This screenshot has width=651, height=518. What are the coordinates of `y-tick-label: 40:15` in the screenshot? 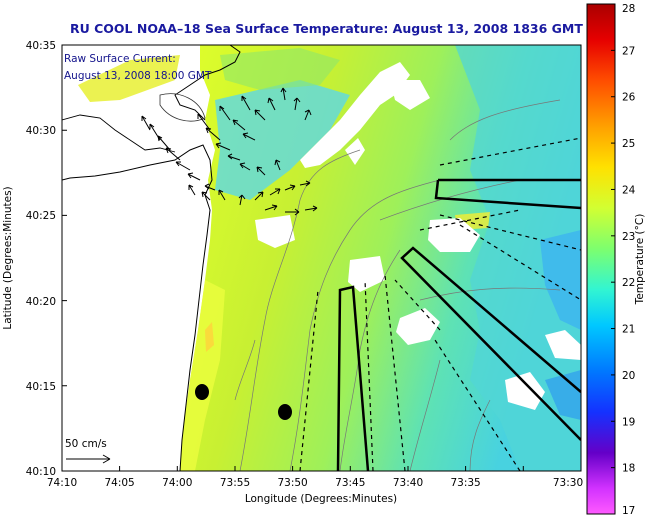 It's located at (41, 387).